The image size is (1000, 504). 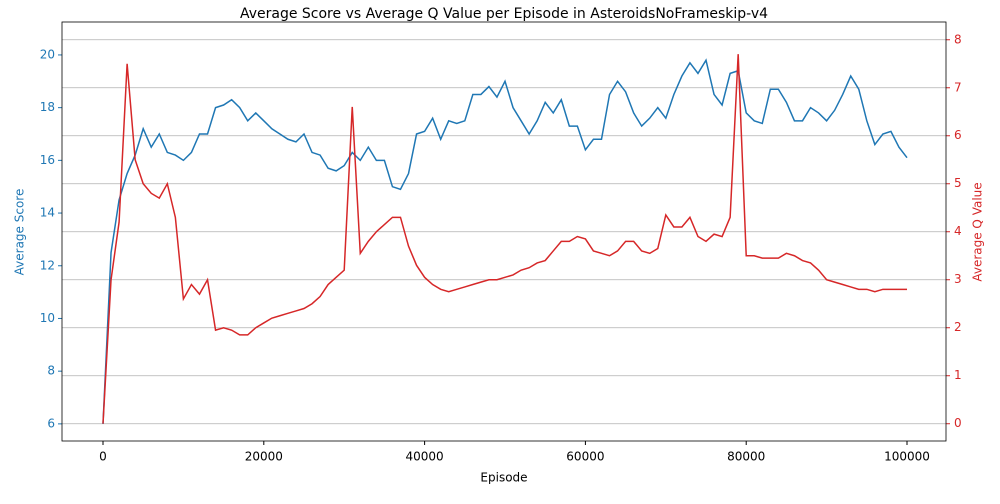 I want to click on y-tick-label: 14, so click(x=47, y=213).